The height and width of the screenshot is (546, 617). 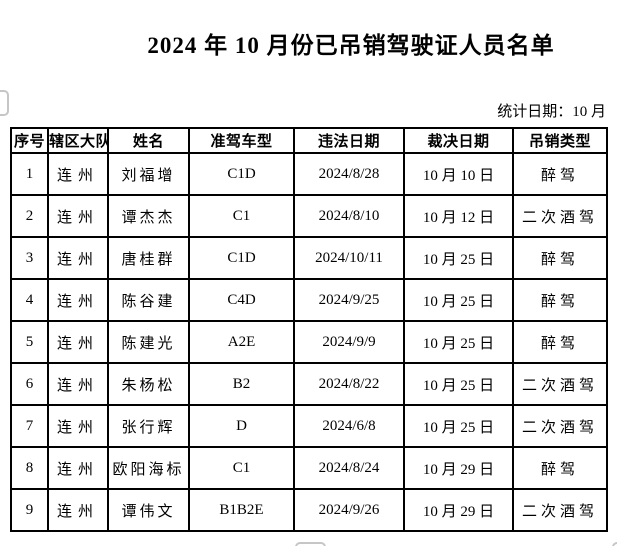 I want to click on partial-button-left, so click(x=4, y=103).